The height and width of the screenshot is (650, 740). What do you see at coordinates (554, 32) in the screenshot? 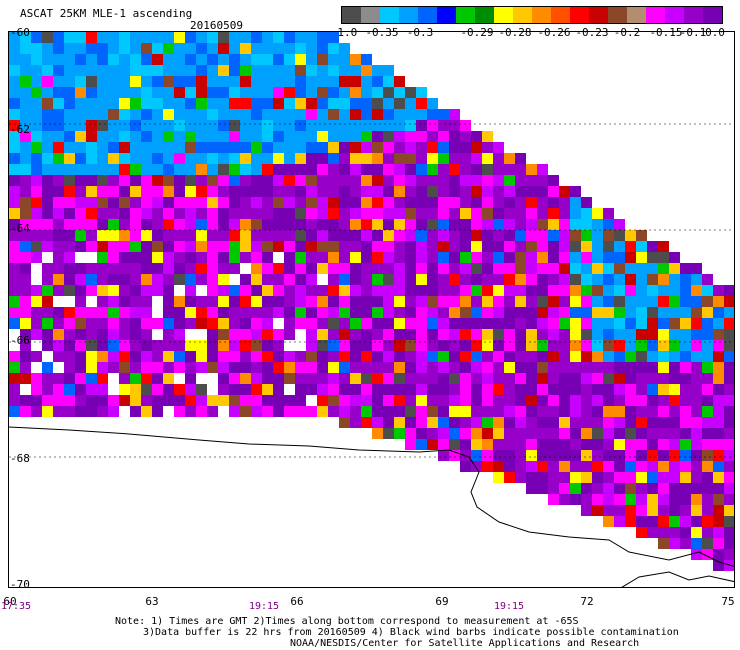
I see `colorbar-label: -0.26` at bounding box center [554, 32].